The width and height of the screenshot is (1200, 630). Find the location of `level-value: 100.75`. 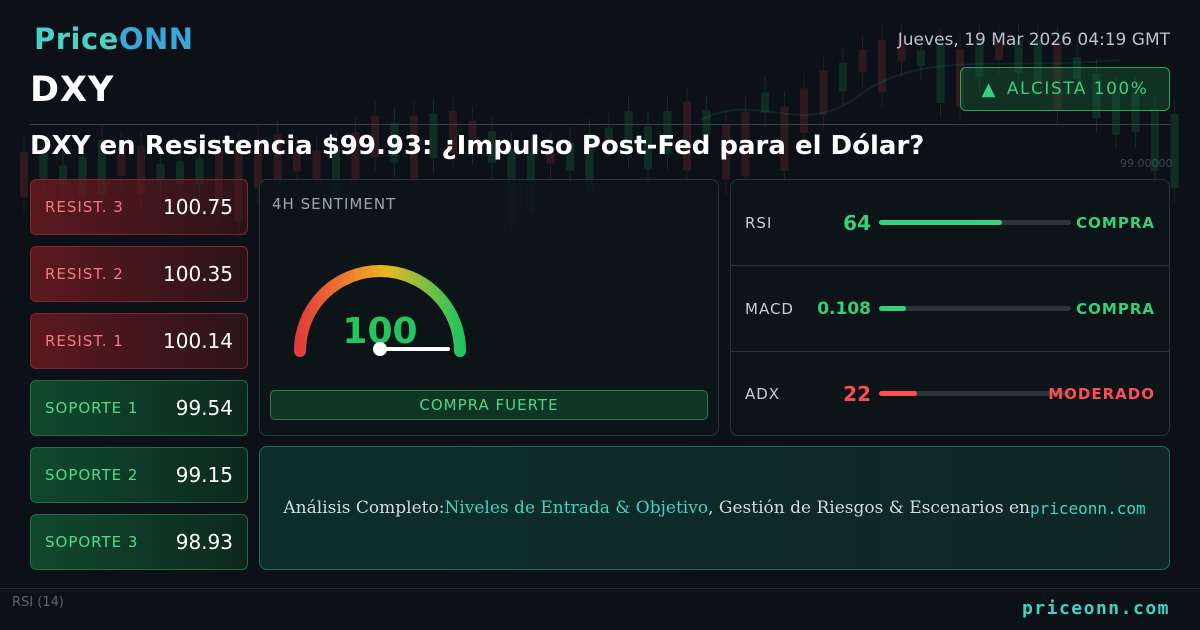

level-value: 100.75 is located at coordinates (198, 207).